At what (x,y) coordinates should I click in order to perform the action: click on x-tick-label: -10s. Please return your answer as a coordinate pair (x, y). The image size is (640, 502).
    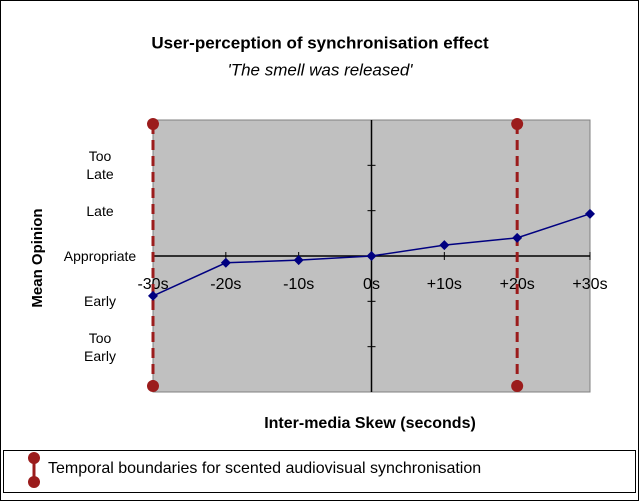
    Looking at the image, I should click on (298, 284).